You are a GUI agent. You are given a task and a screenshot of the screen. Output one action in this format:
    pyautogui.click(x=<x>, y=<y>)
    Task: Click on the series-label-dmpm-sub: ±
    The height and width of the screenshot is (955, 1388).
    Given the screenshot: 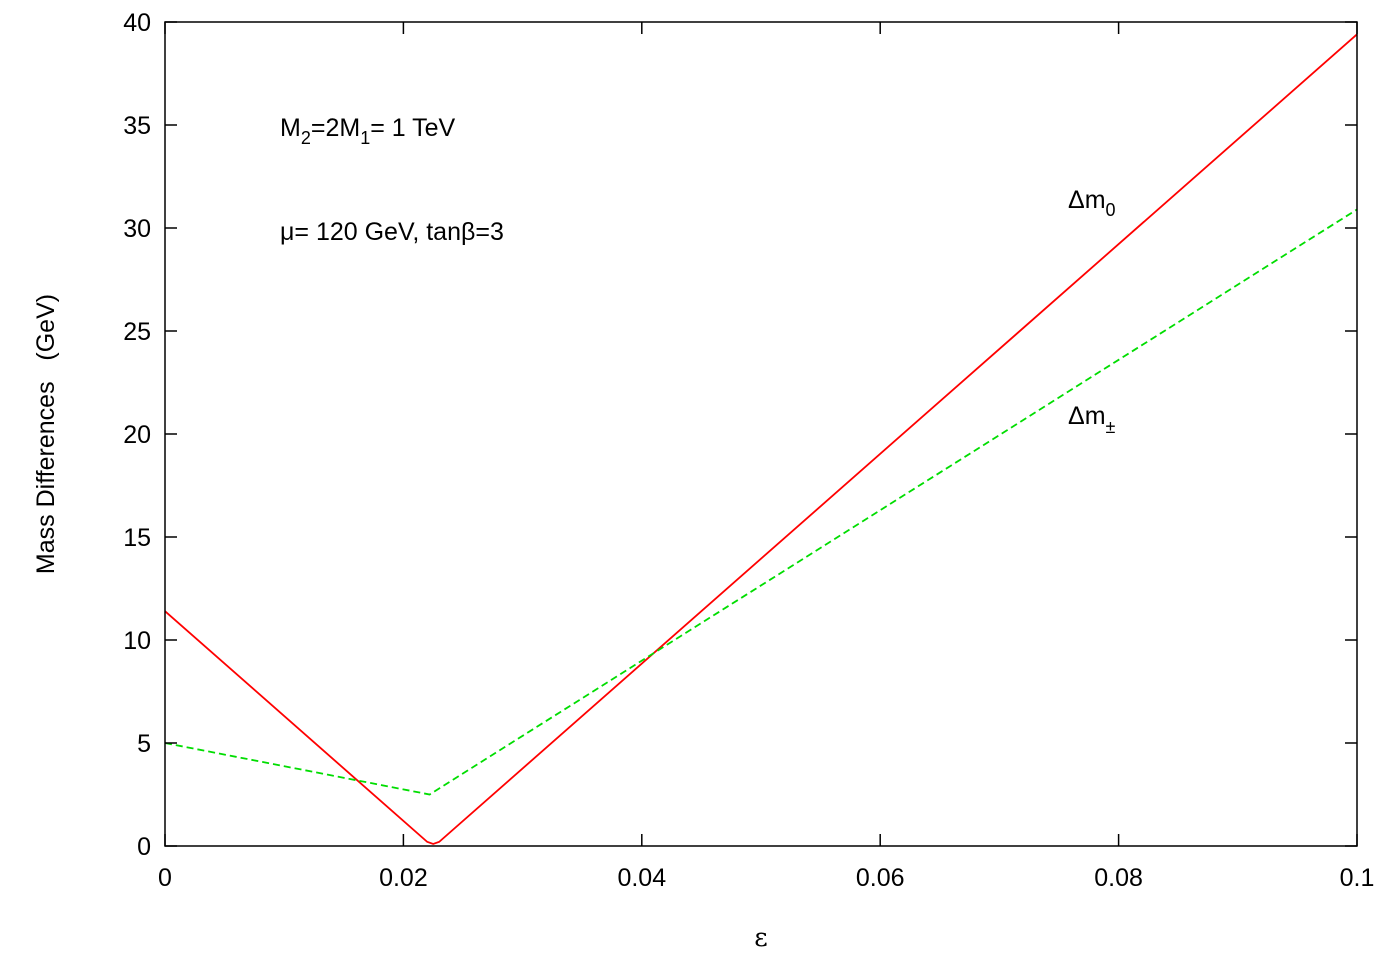 What is the action you would take?
    pyautogui.click(x=1111, y=427)
    